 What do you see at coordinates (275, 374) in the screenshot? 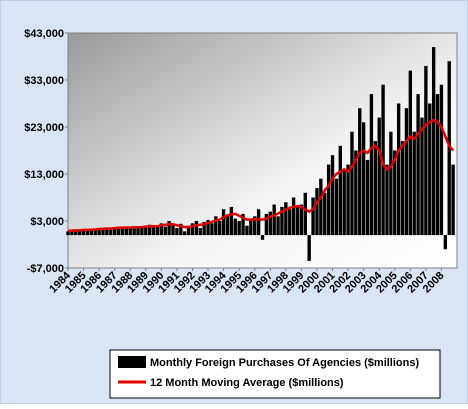
I see `legend-box` at bounding box center [275, 374].